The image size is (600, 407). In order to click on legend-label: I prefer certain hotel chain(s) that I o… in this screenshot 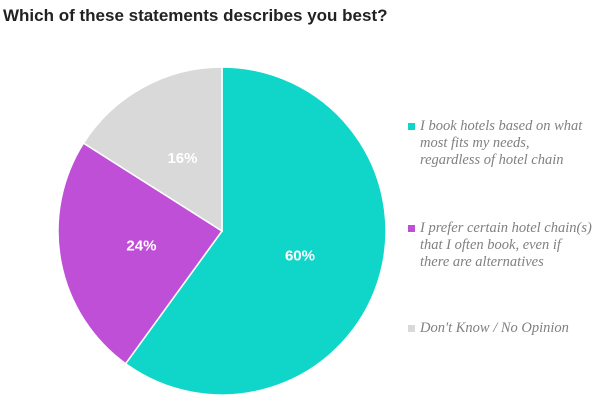, I will do `click(506, 245)`.